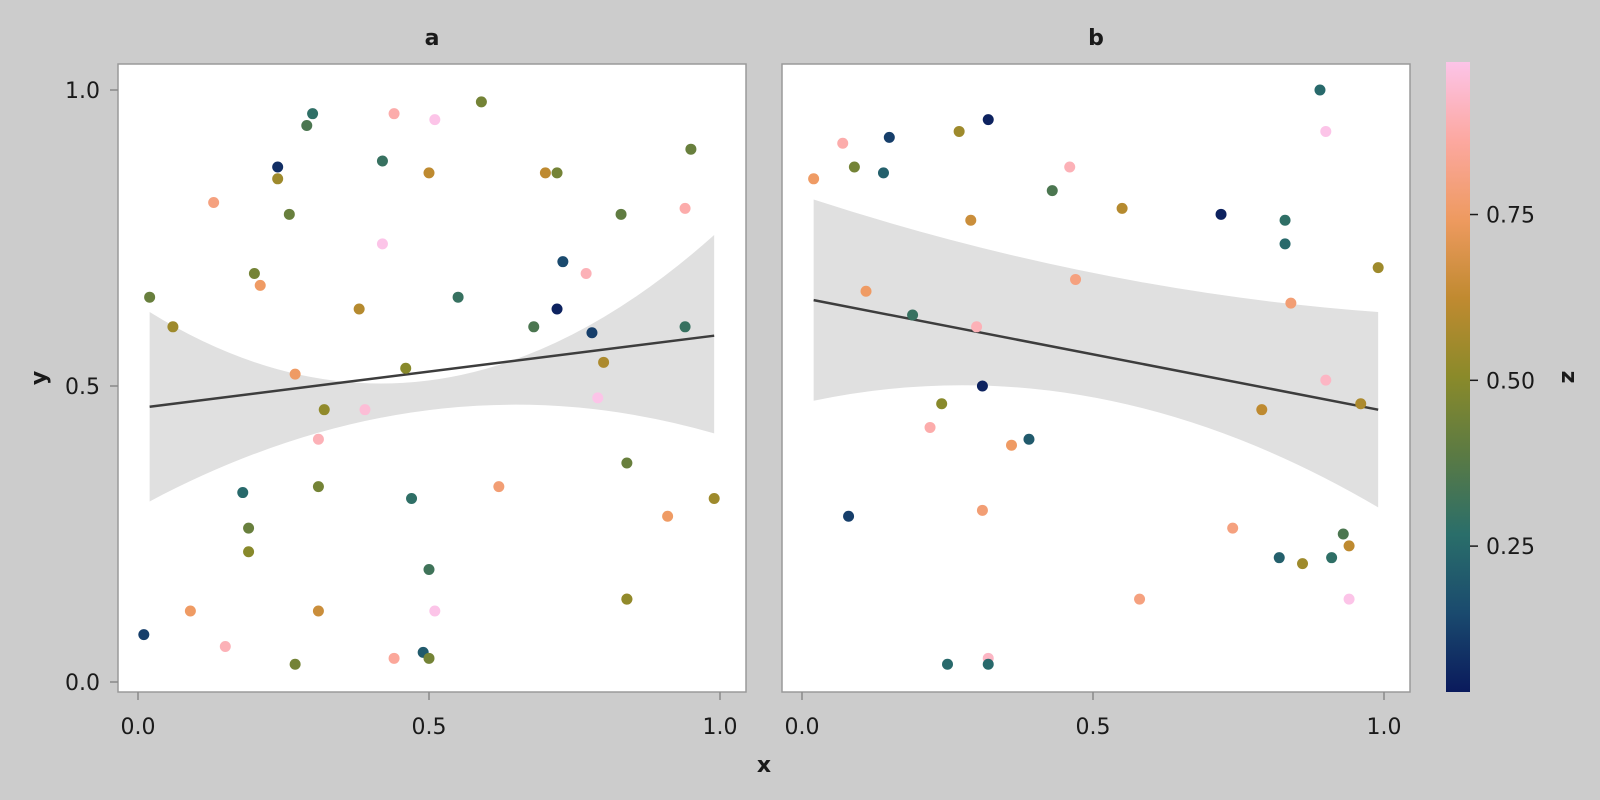 The image size is (1600, 800). I want to click on panel-a-x-tick-label: 1.0, so click(720, 727).